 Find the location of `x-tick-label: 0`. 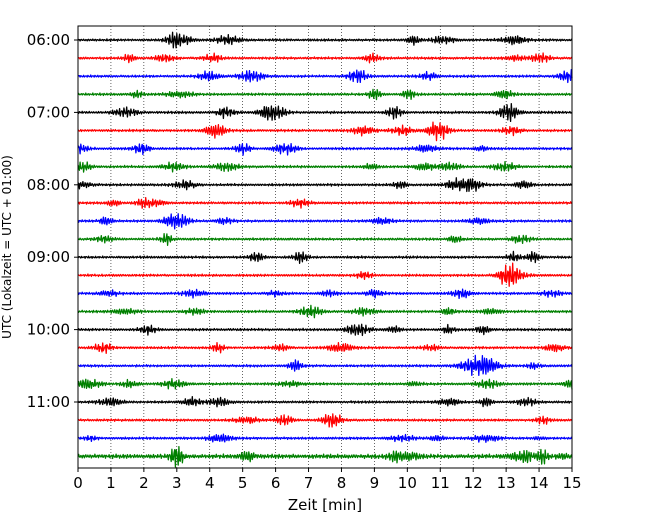

x-tick-label: 0 is located at coordinates (78, 483).